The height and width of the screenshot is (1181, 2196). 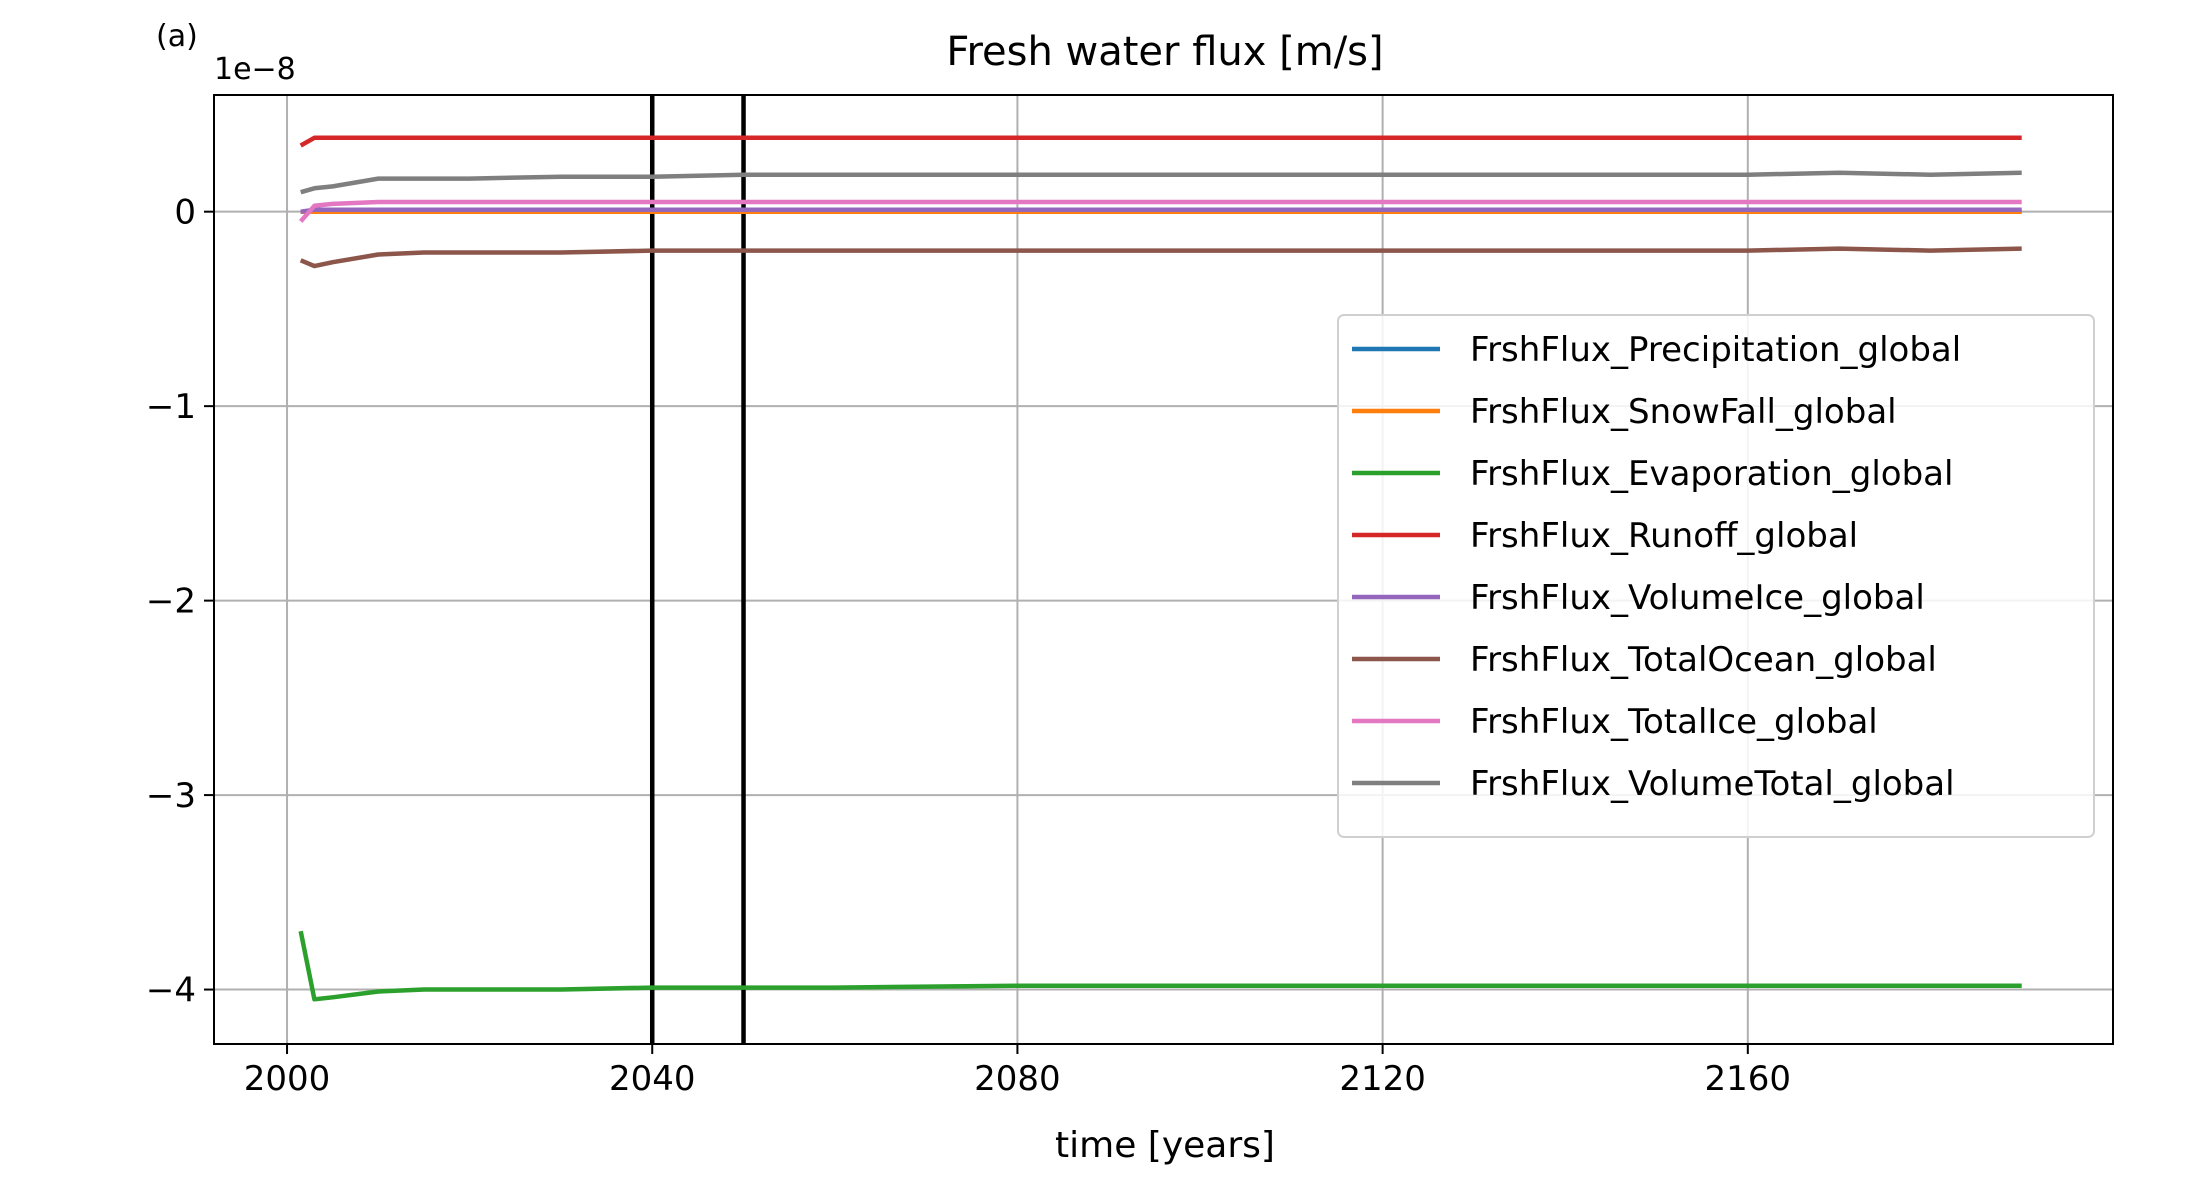 I want to click on y-tick-label: 0, so click(x=185, y=213).